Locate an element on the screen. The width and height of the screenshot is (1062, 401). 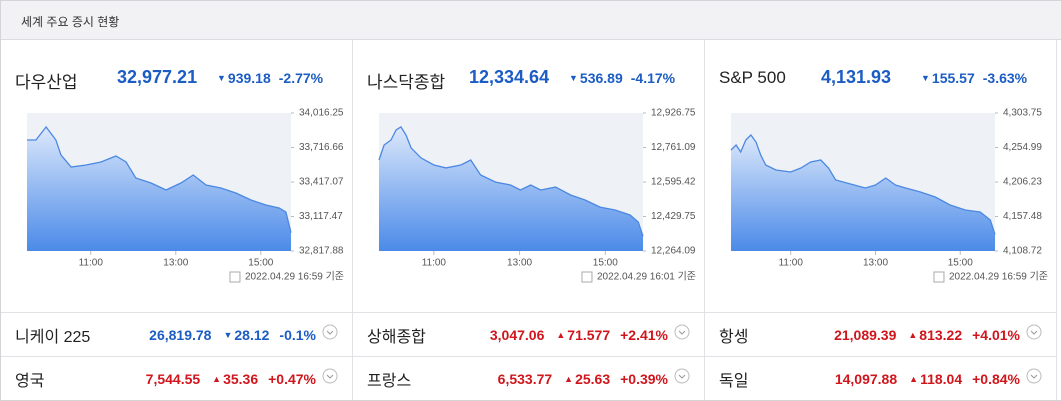
index-row: 항셍 21,089.39 ▲ 813.22 +4.01% is located at coordinates (881, 334).